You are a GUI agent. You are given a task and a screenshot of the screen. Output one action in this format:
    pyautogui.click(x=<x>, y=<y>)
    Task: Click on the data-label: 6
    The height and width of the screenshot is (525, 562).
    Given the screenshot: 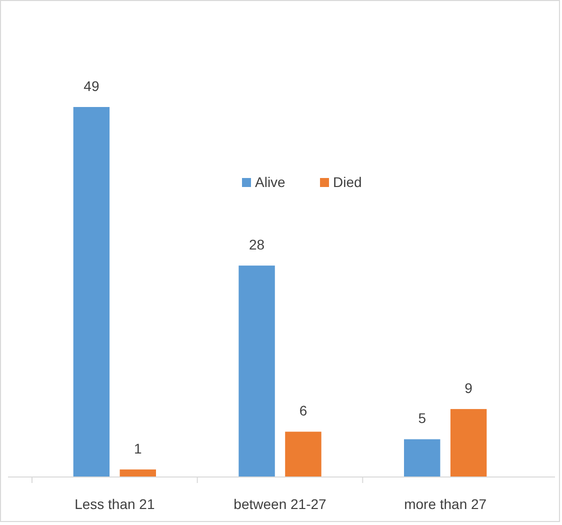 What is the action you would take?
    pyautogui.click(x=303, y=410)
    